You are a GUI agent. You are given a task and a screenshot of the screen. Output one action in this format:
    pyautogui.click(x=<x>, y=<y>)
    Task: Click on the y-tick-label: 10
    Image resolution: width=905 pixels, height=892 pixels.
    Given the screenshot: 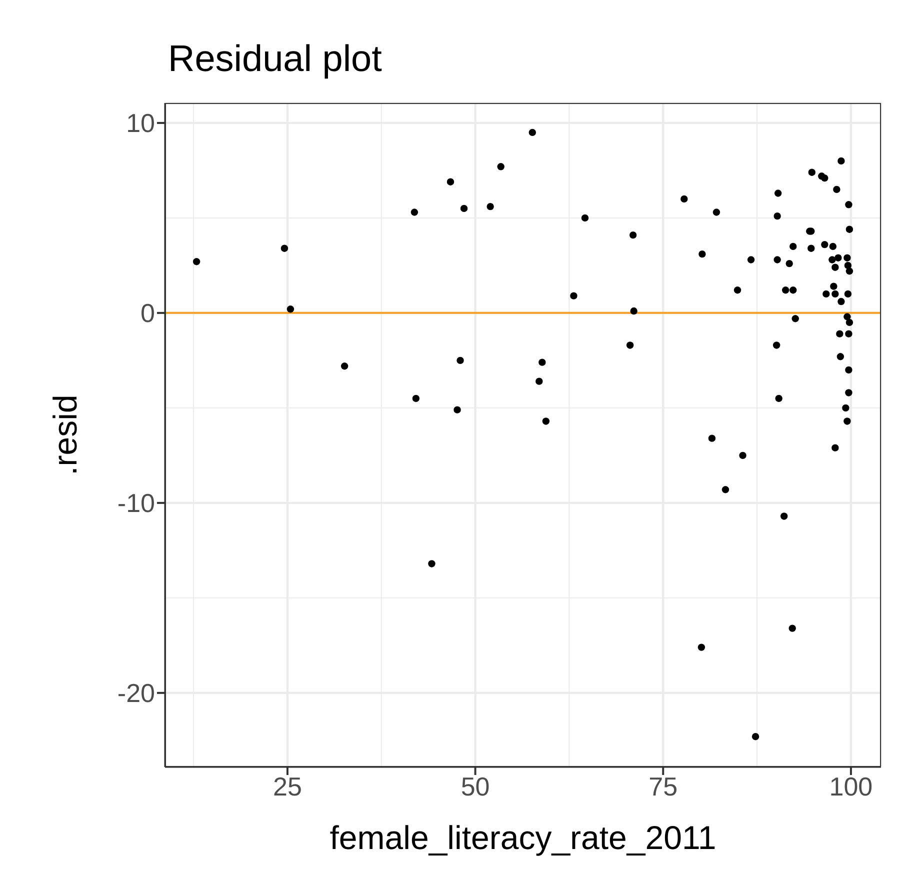 What is the action you would take?
    pyautogui.click(x=140, y=123)
    